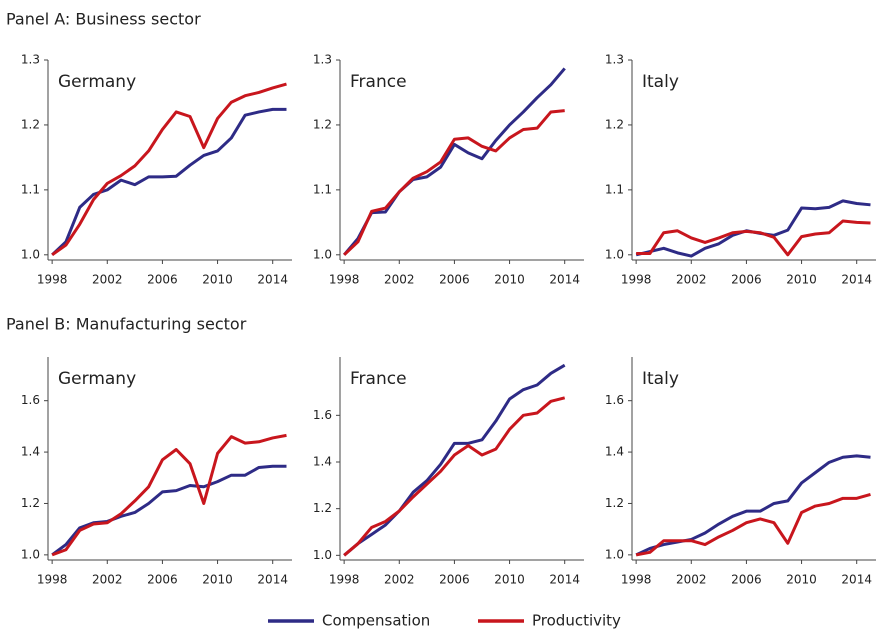 The image size is (885, 635). Describe the element at coordinates (103, 19) in the screenshot. I see `panel-title: Panel A: Business sector` at that location.